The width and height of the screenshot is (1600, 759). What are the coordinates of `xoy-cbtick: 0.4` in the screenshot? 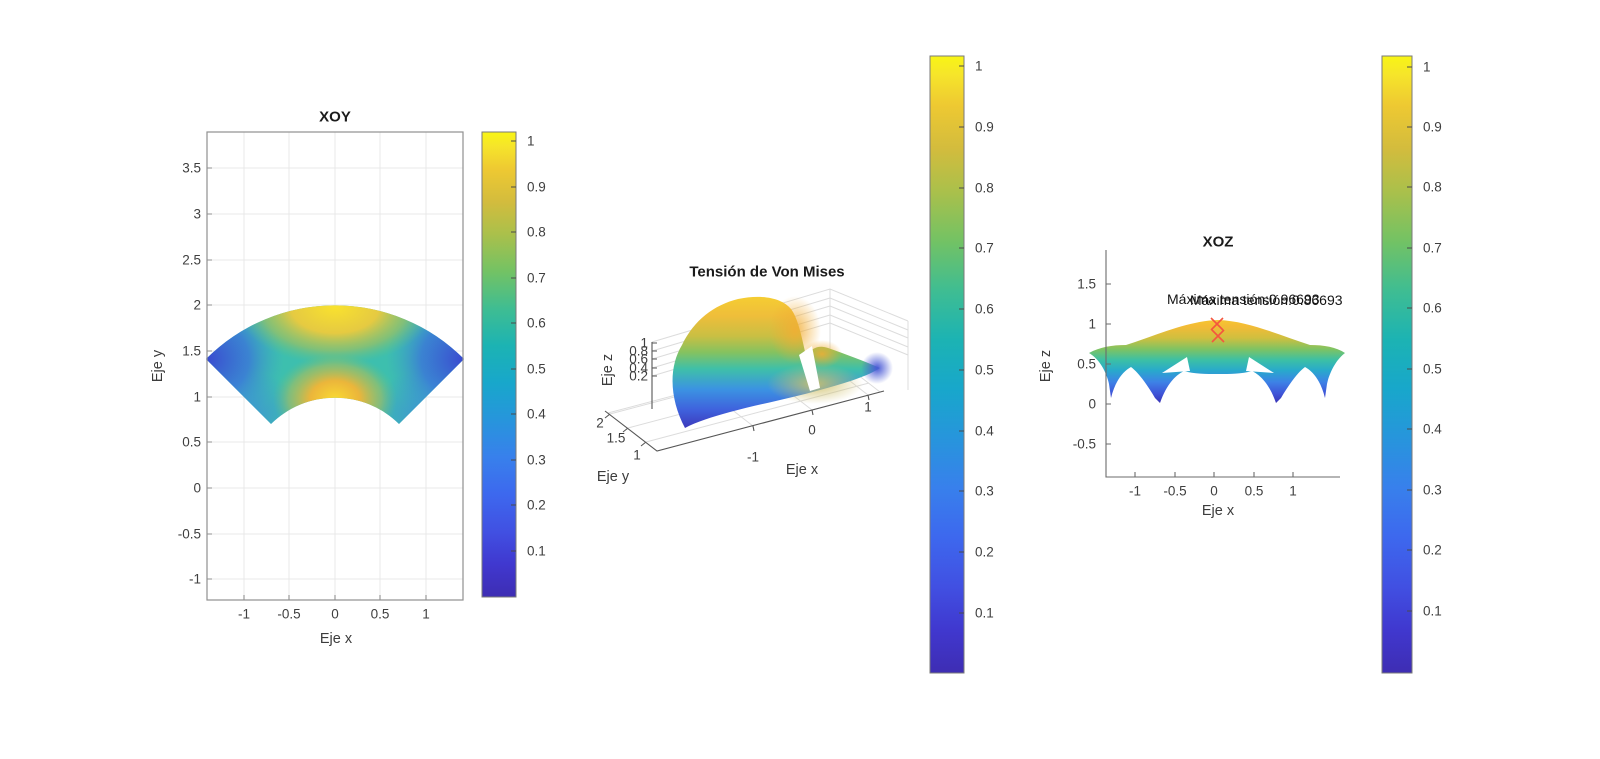 It's located at (536, 414).